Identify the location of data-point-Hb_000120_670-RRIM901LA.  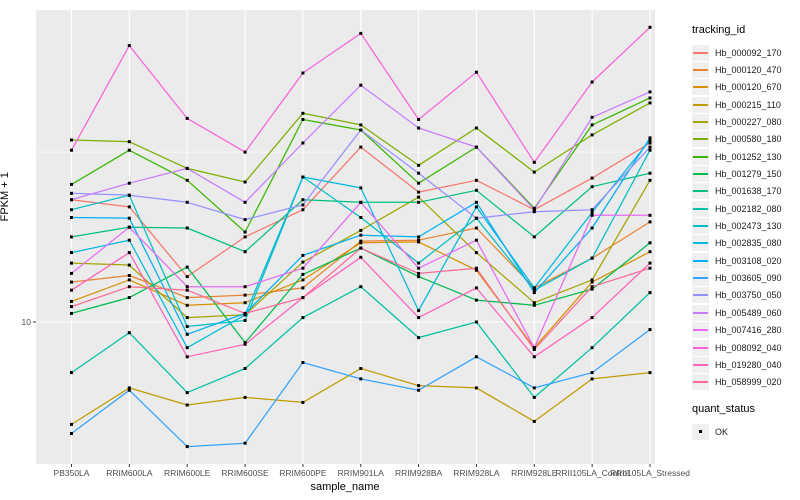
(361, 243).